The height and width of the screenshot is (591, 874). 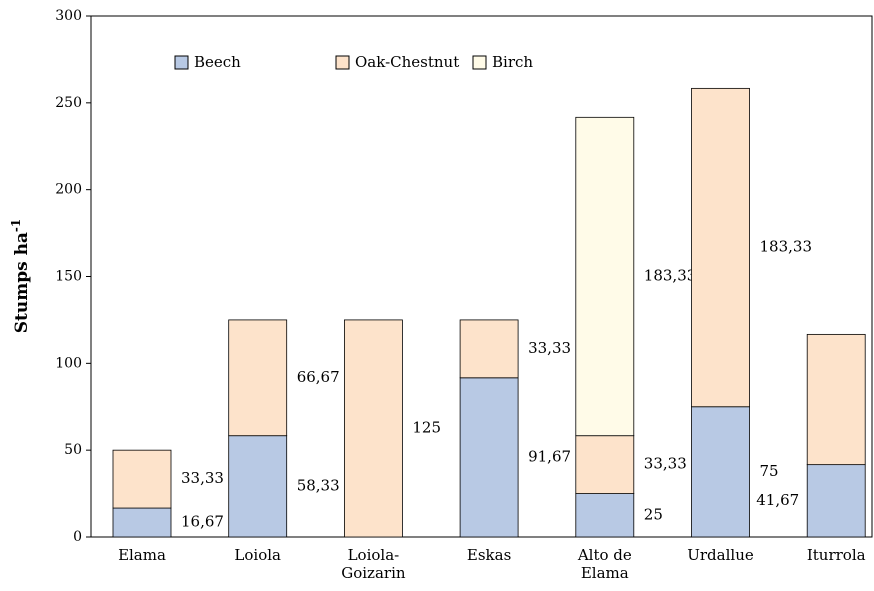 I want to click on y-axis-title-superscript: -1, so click(x=16, y=225).